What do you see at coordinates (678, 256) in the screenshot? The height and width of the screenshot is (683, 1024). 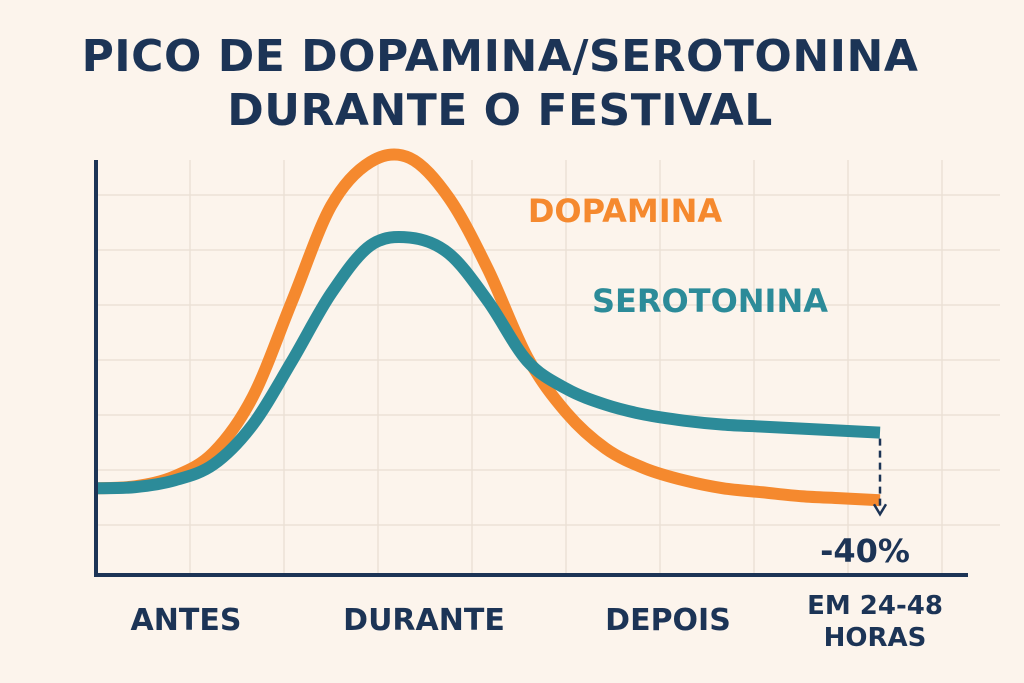 I see `series-labels: DOPAMINA SEROTONINA` at bounding box center [678, 256].